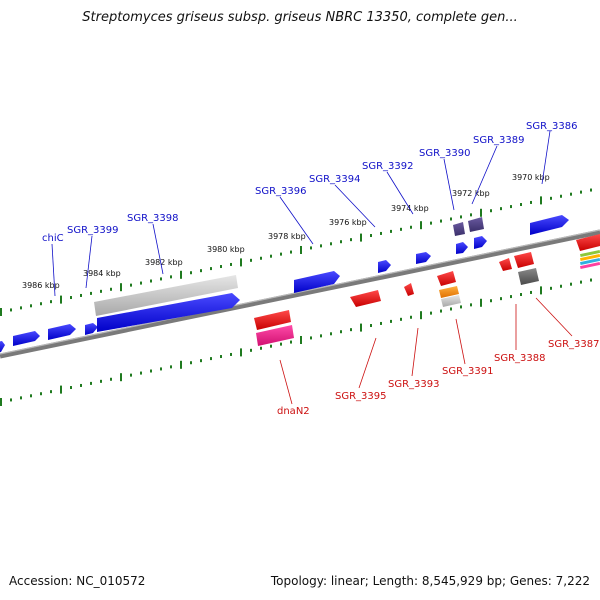 The height and width of the screenshot is (600, 600). Describe the element at coordinates (388, 166) in the screenshot. I see `gene-label-SGR_3392: SGR_3392` at that location.